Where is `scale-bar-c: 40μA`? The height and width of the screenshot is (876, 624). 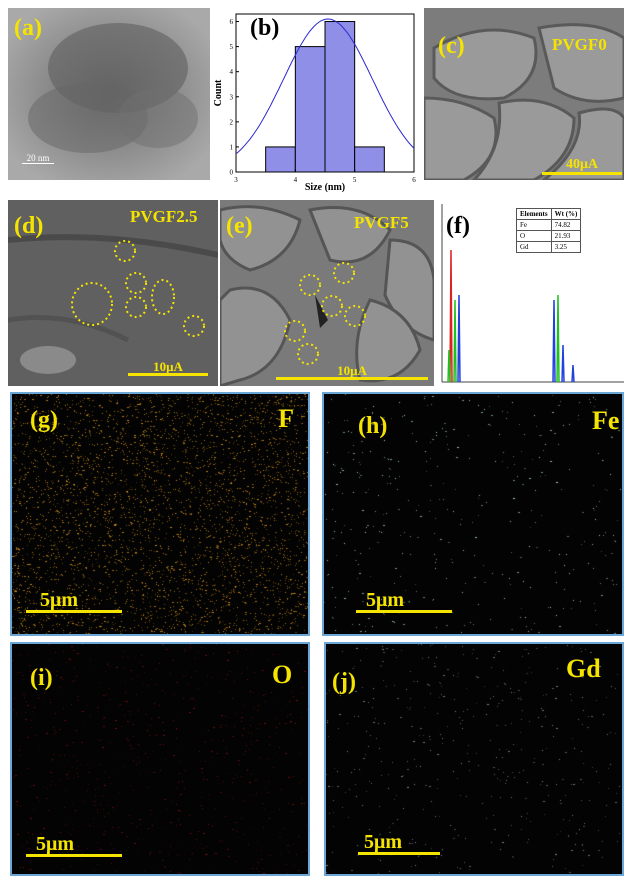 scale-bar-c: 40μA is located at coordinates (582, 166).